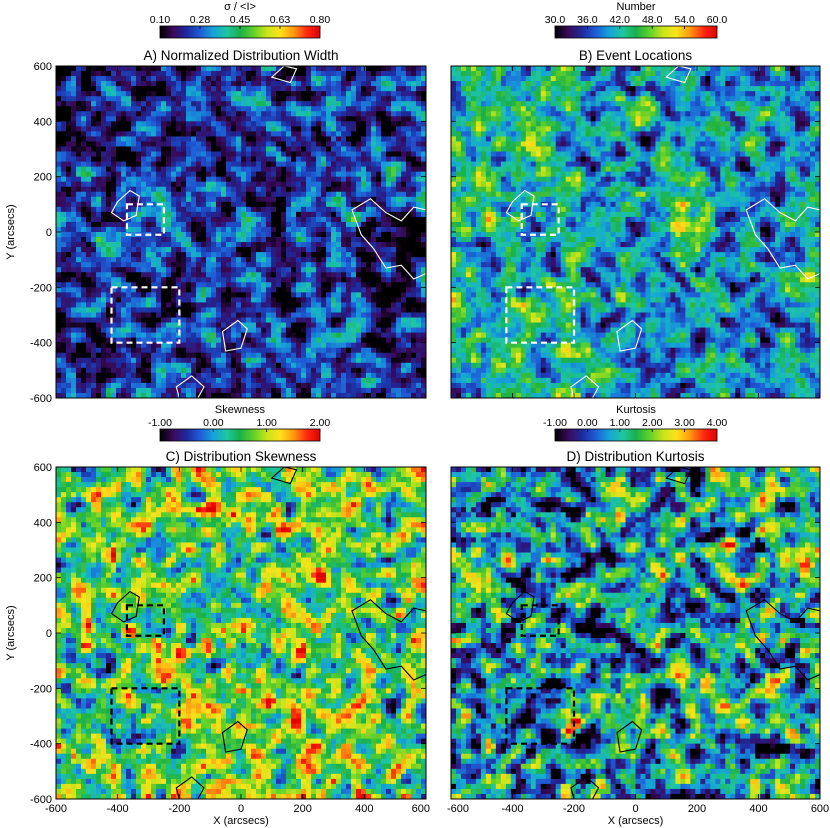  Describe the element at coordinates (717, 423) in the screenshot. I see `colorbar-tick-label: 4.00` at that location.